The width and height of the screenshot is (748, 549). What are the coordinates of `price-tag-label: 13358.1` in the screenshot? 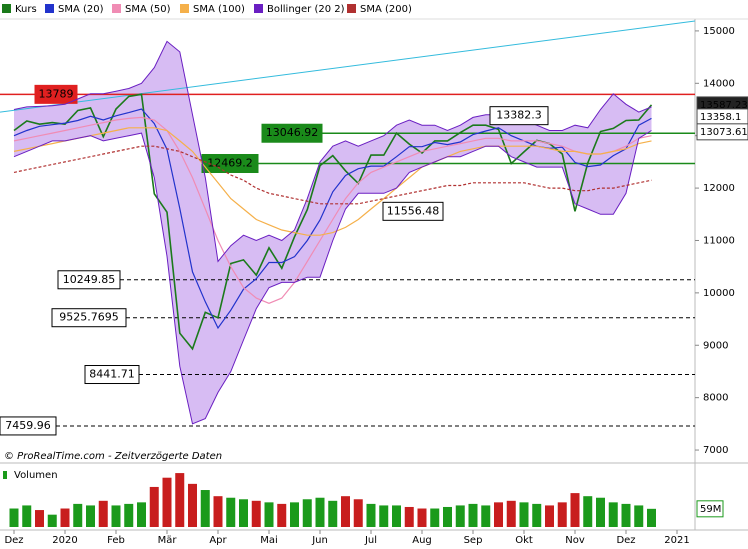 It's located at (720, 117).